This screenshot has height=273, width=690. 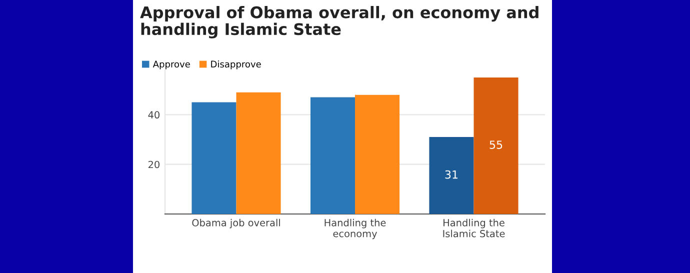 What do you see at coordinates (154, 164) in the screenshot?
I see `y-tick-label: 20` at bounding box center [154, 164].